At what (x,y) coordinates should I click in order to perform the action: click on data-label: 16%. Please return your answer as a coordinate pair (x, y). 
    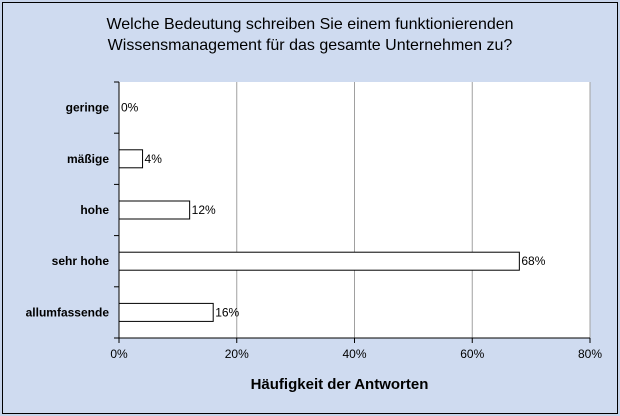
    Looking at the image, I should click on (227, 312).